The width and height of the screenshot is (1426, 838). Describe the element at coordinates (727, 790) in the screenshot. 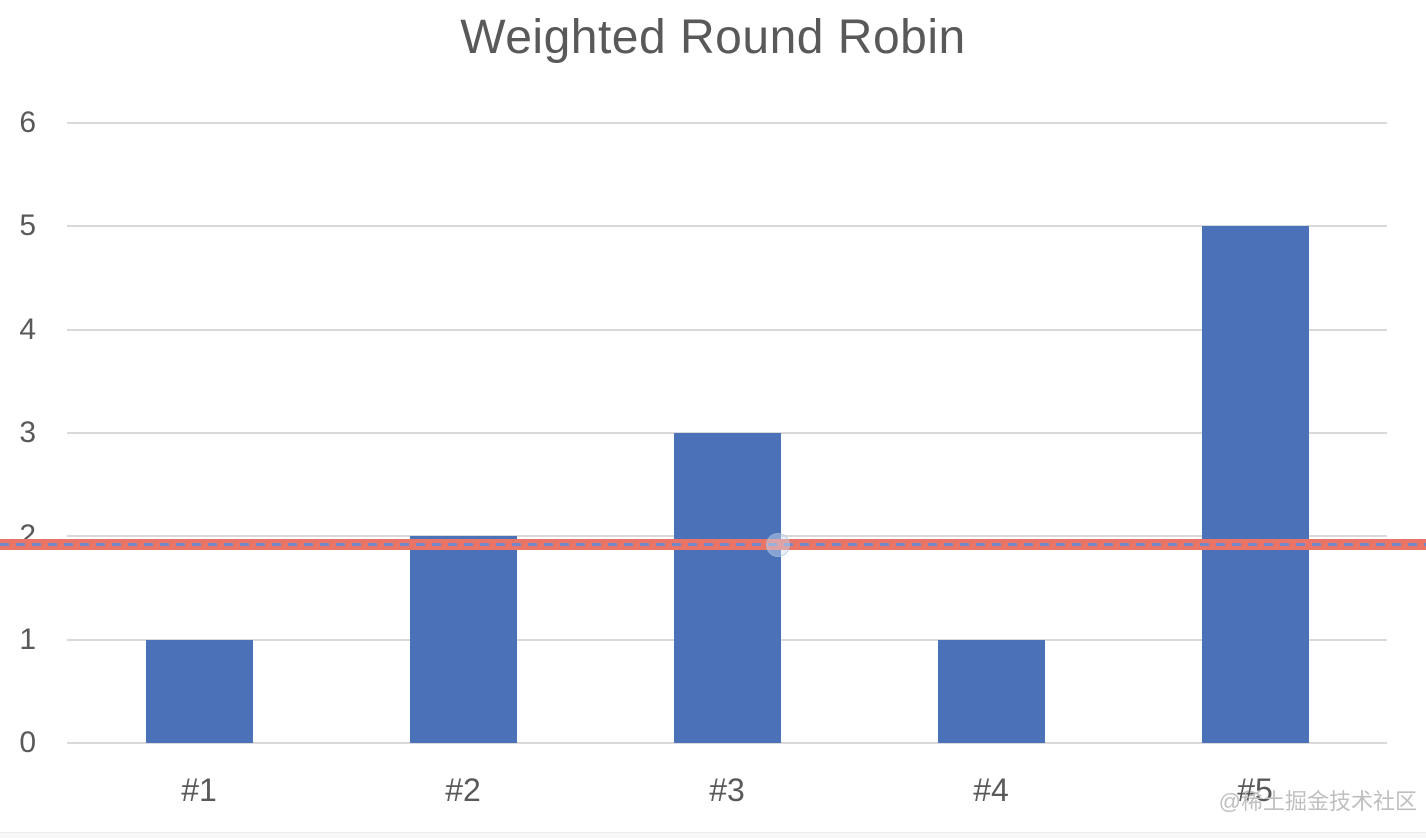

I see `x-tick-label: #3` at that location.